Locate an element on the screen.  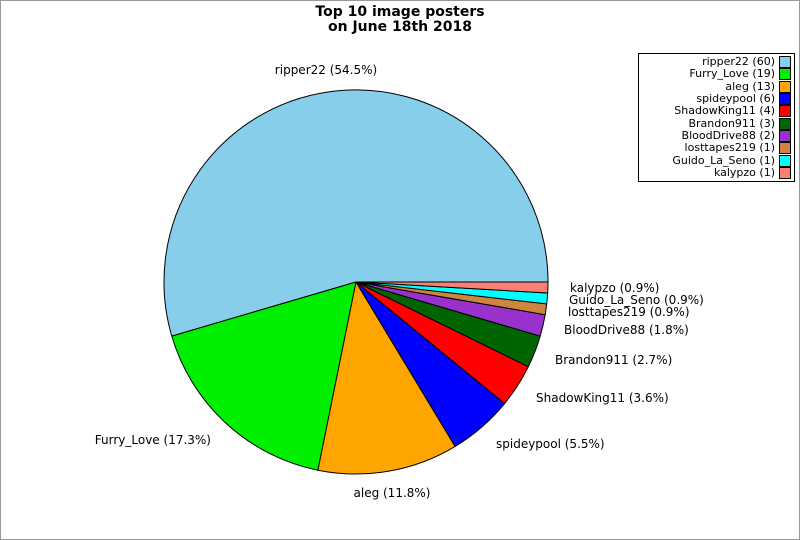
legend-item-spideypool: spideypool (6) is located at coordinates (716, 99).